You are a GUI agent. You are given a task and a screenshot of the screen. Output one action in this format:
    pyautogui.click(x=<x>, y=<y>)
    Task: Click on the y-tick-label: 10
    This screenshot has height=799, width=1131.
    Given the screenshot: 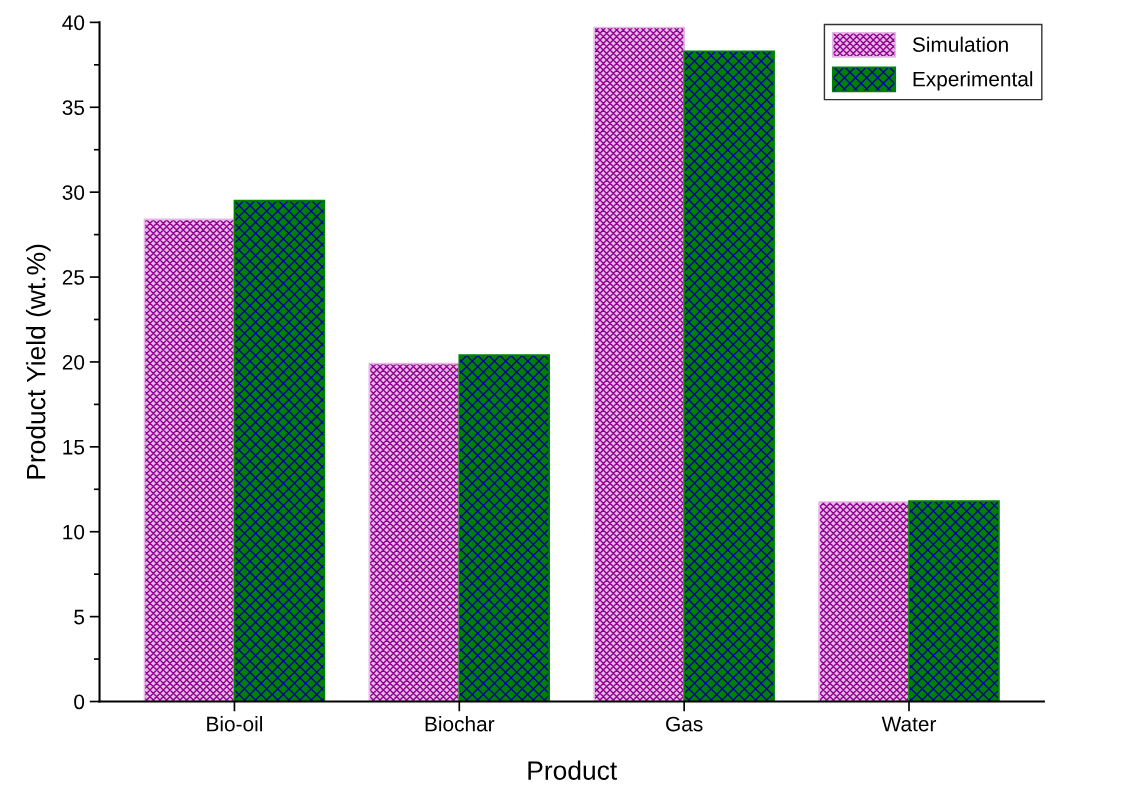 What is the action you would take?
    pyautogui.click(x=74, y=532)
    